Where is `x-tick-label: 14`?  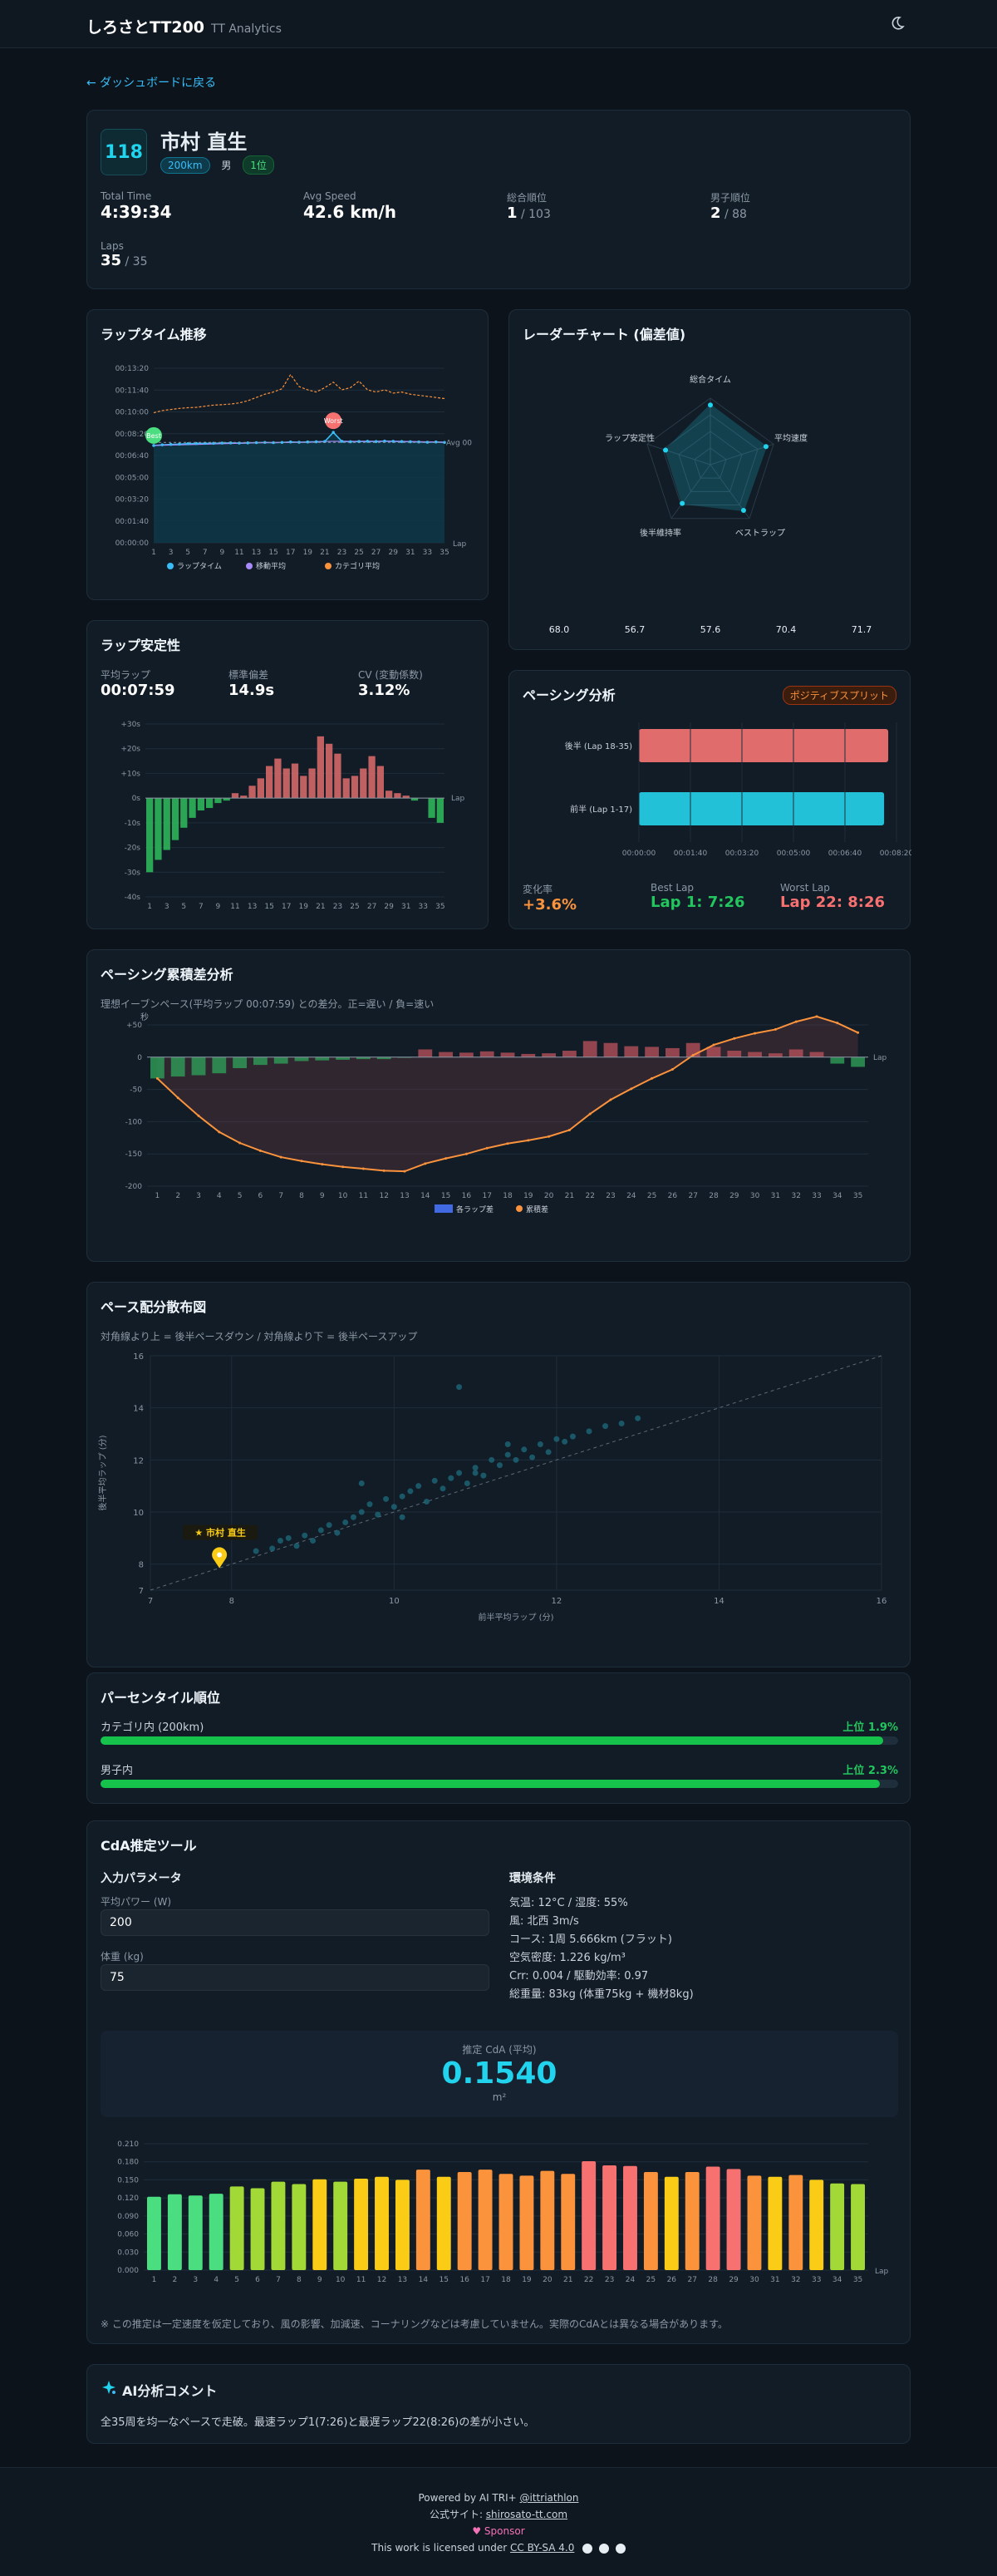 x-tick-label: 14 is located at coordinates (424, 2280).